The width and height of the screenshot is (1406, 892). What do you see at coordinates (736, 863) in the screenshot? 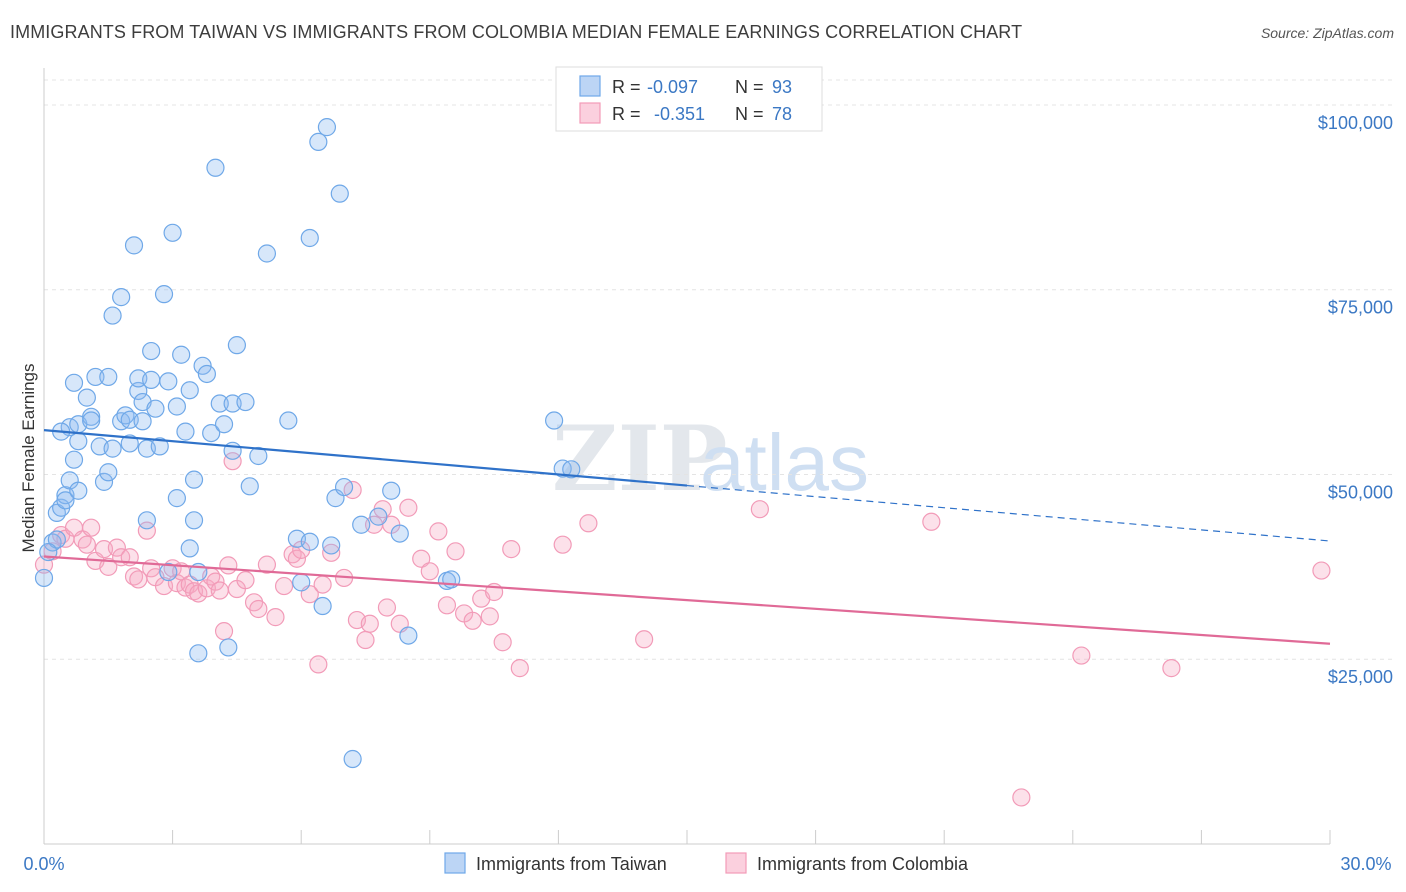
I see `legend-swatch-colombia` at bounding box center [736, 863].